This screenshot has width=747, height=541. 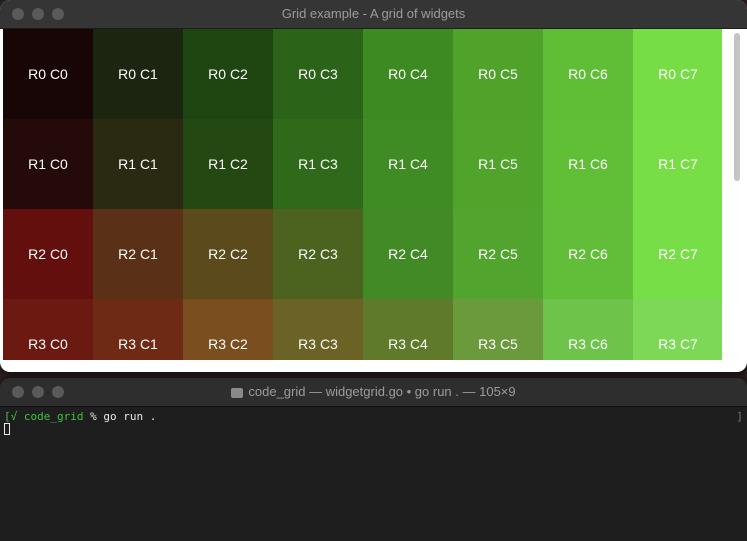 I want to click on terminal-output: [√ code_grid % go run .], so click(x=373, y=423).